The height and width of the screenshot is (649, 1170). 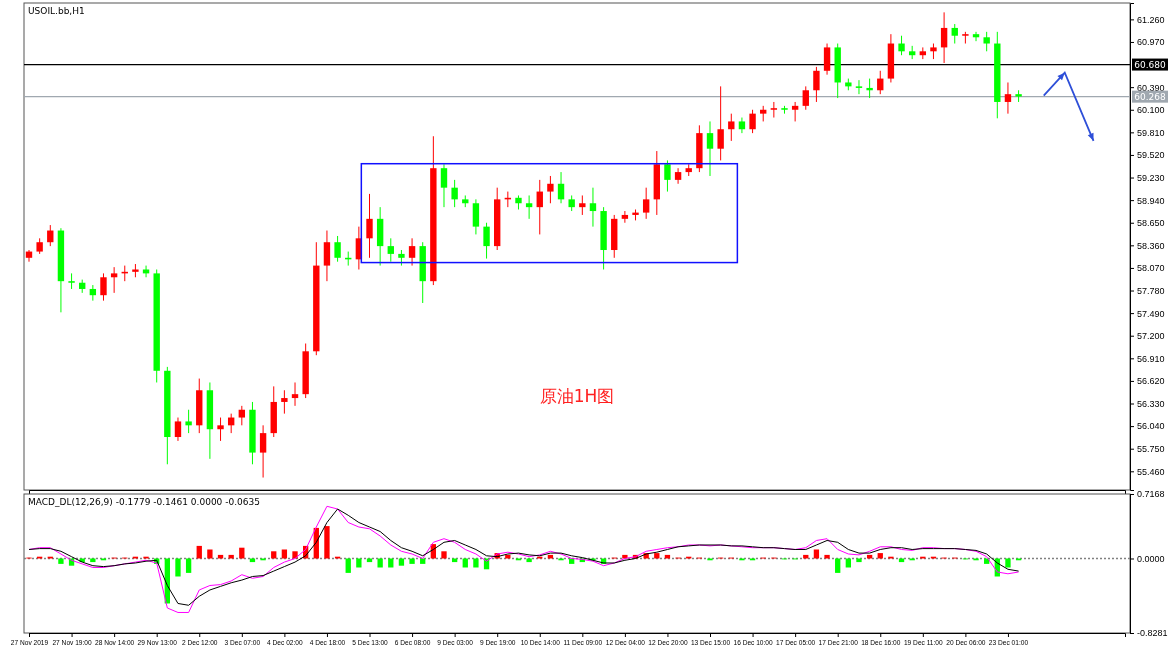 I want to click on y-tick-label: 0.7168, so click(x=1151, y=494).